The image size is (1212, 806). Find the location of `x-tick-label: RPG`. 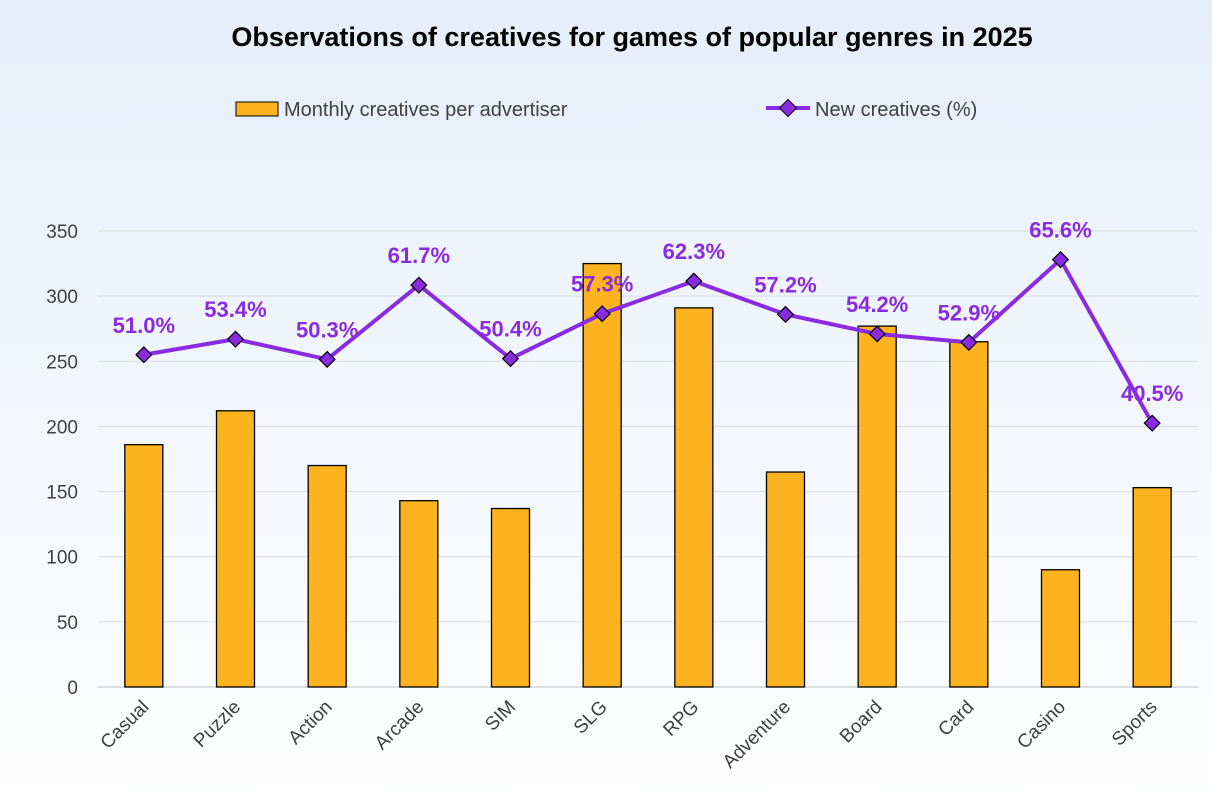

x-tick-label: RPG is located at coordinates (681, 719).